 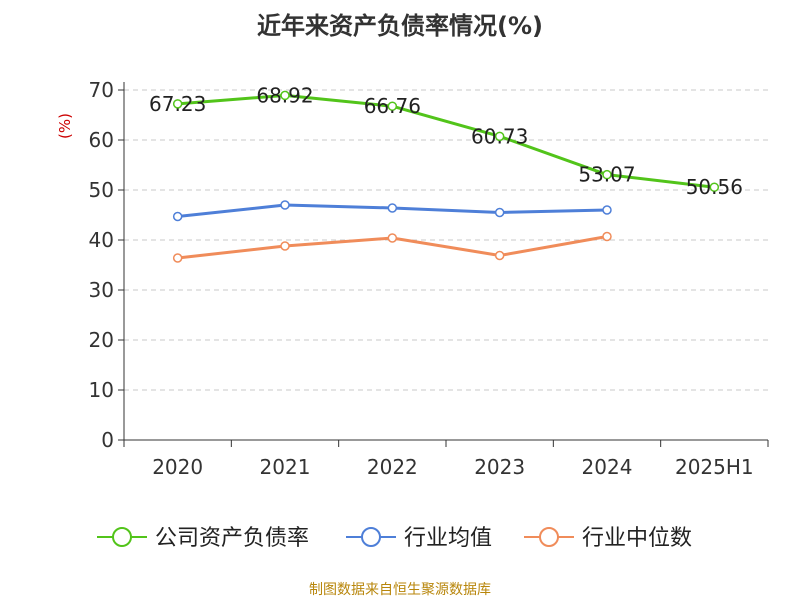 I want to click on chart-title: 近年来资产负债率情况(%), so click(x=400, y=26).